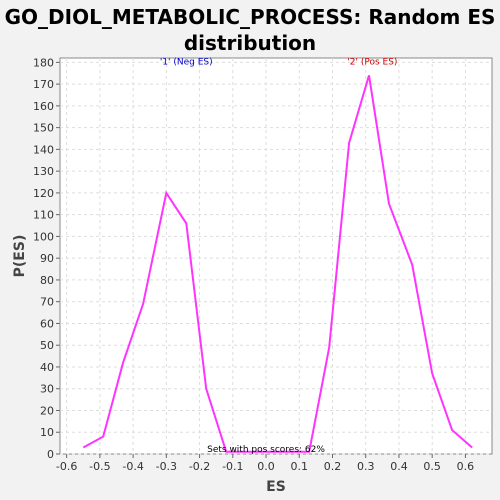 The height and width of the screenshot is (500, 500). What do you see at coordinates (250, 43) in the screenshot?
I see `chart-title-line2: distribution` at bounding box center [250, 43].